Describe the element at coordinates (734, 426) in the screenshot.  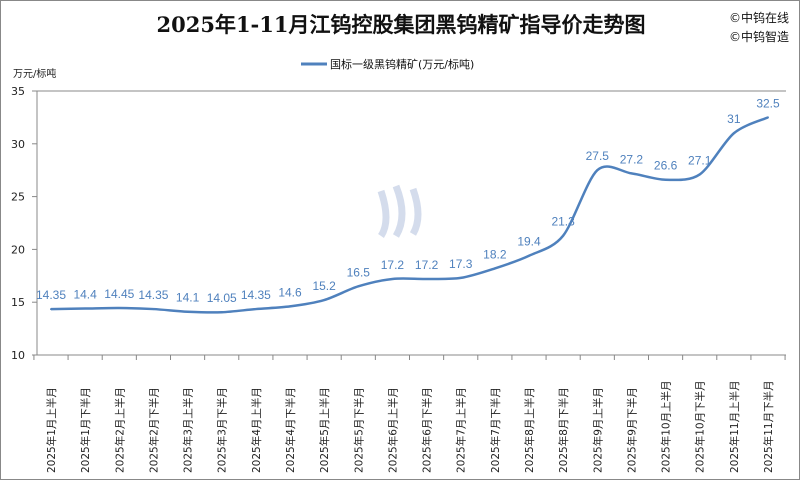
I see `x-tick-label: 2025年11月上半月` at that location.